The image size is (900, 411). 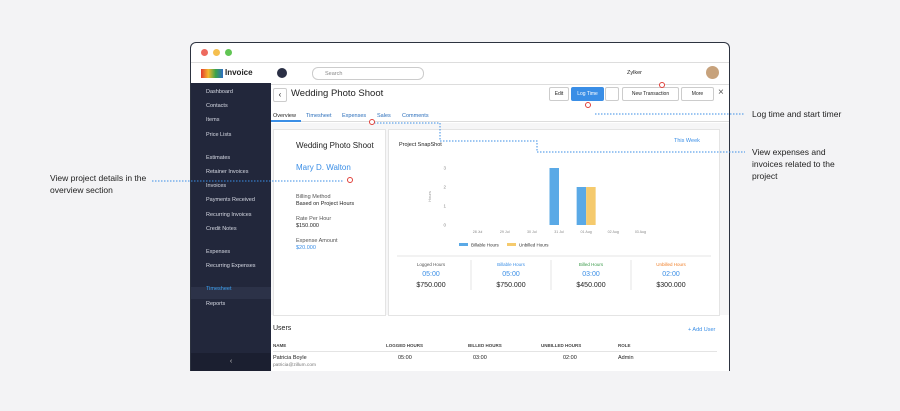 I want to click on nav-item: Reports, so click(x=216, y=303).